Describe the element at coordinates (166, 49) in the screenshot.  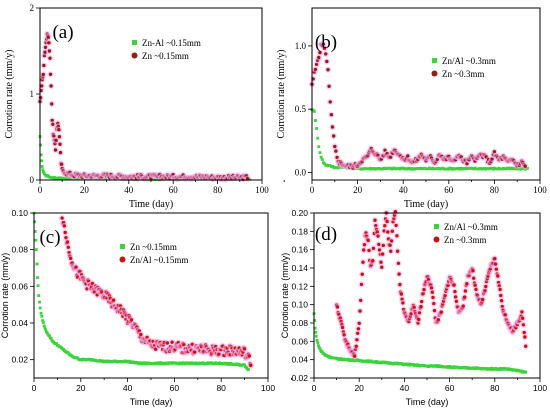
I see `legend: Zn-Al ~0.15mm Zn ~0.15mm` at that location.